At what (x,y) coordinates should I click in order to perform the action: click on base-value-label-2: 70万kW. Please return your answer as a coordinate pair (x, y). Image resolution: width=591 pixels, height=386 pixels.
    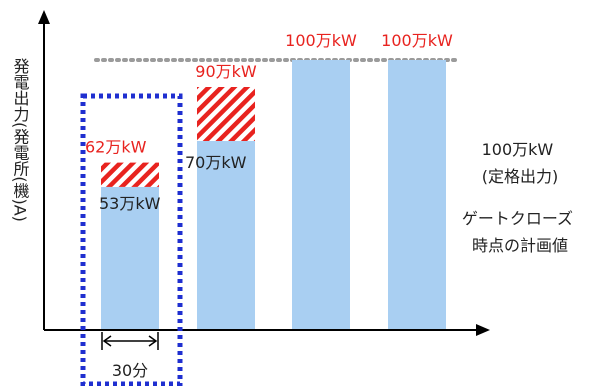
    Looking at the image, I should click on (216, 162).